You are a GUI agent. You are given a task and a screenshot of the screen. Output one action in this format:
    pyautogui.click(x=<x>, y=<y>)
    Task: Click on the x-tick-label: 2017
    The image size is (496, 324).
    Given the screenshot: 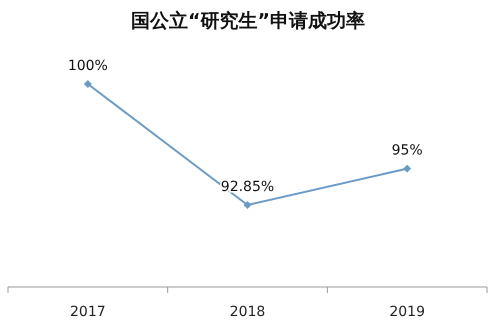 What is the action you would take?
    pyautogui.click(x=88, y=312)
    